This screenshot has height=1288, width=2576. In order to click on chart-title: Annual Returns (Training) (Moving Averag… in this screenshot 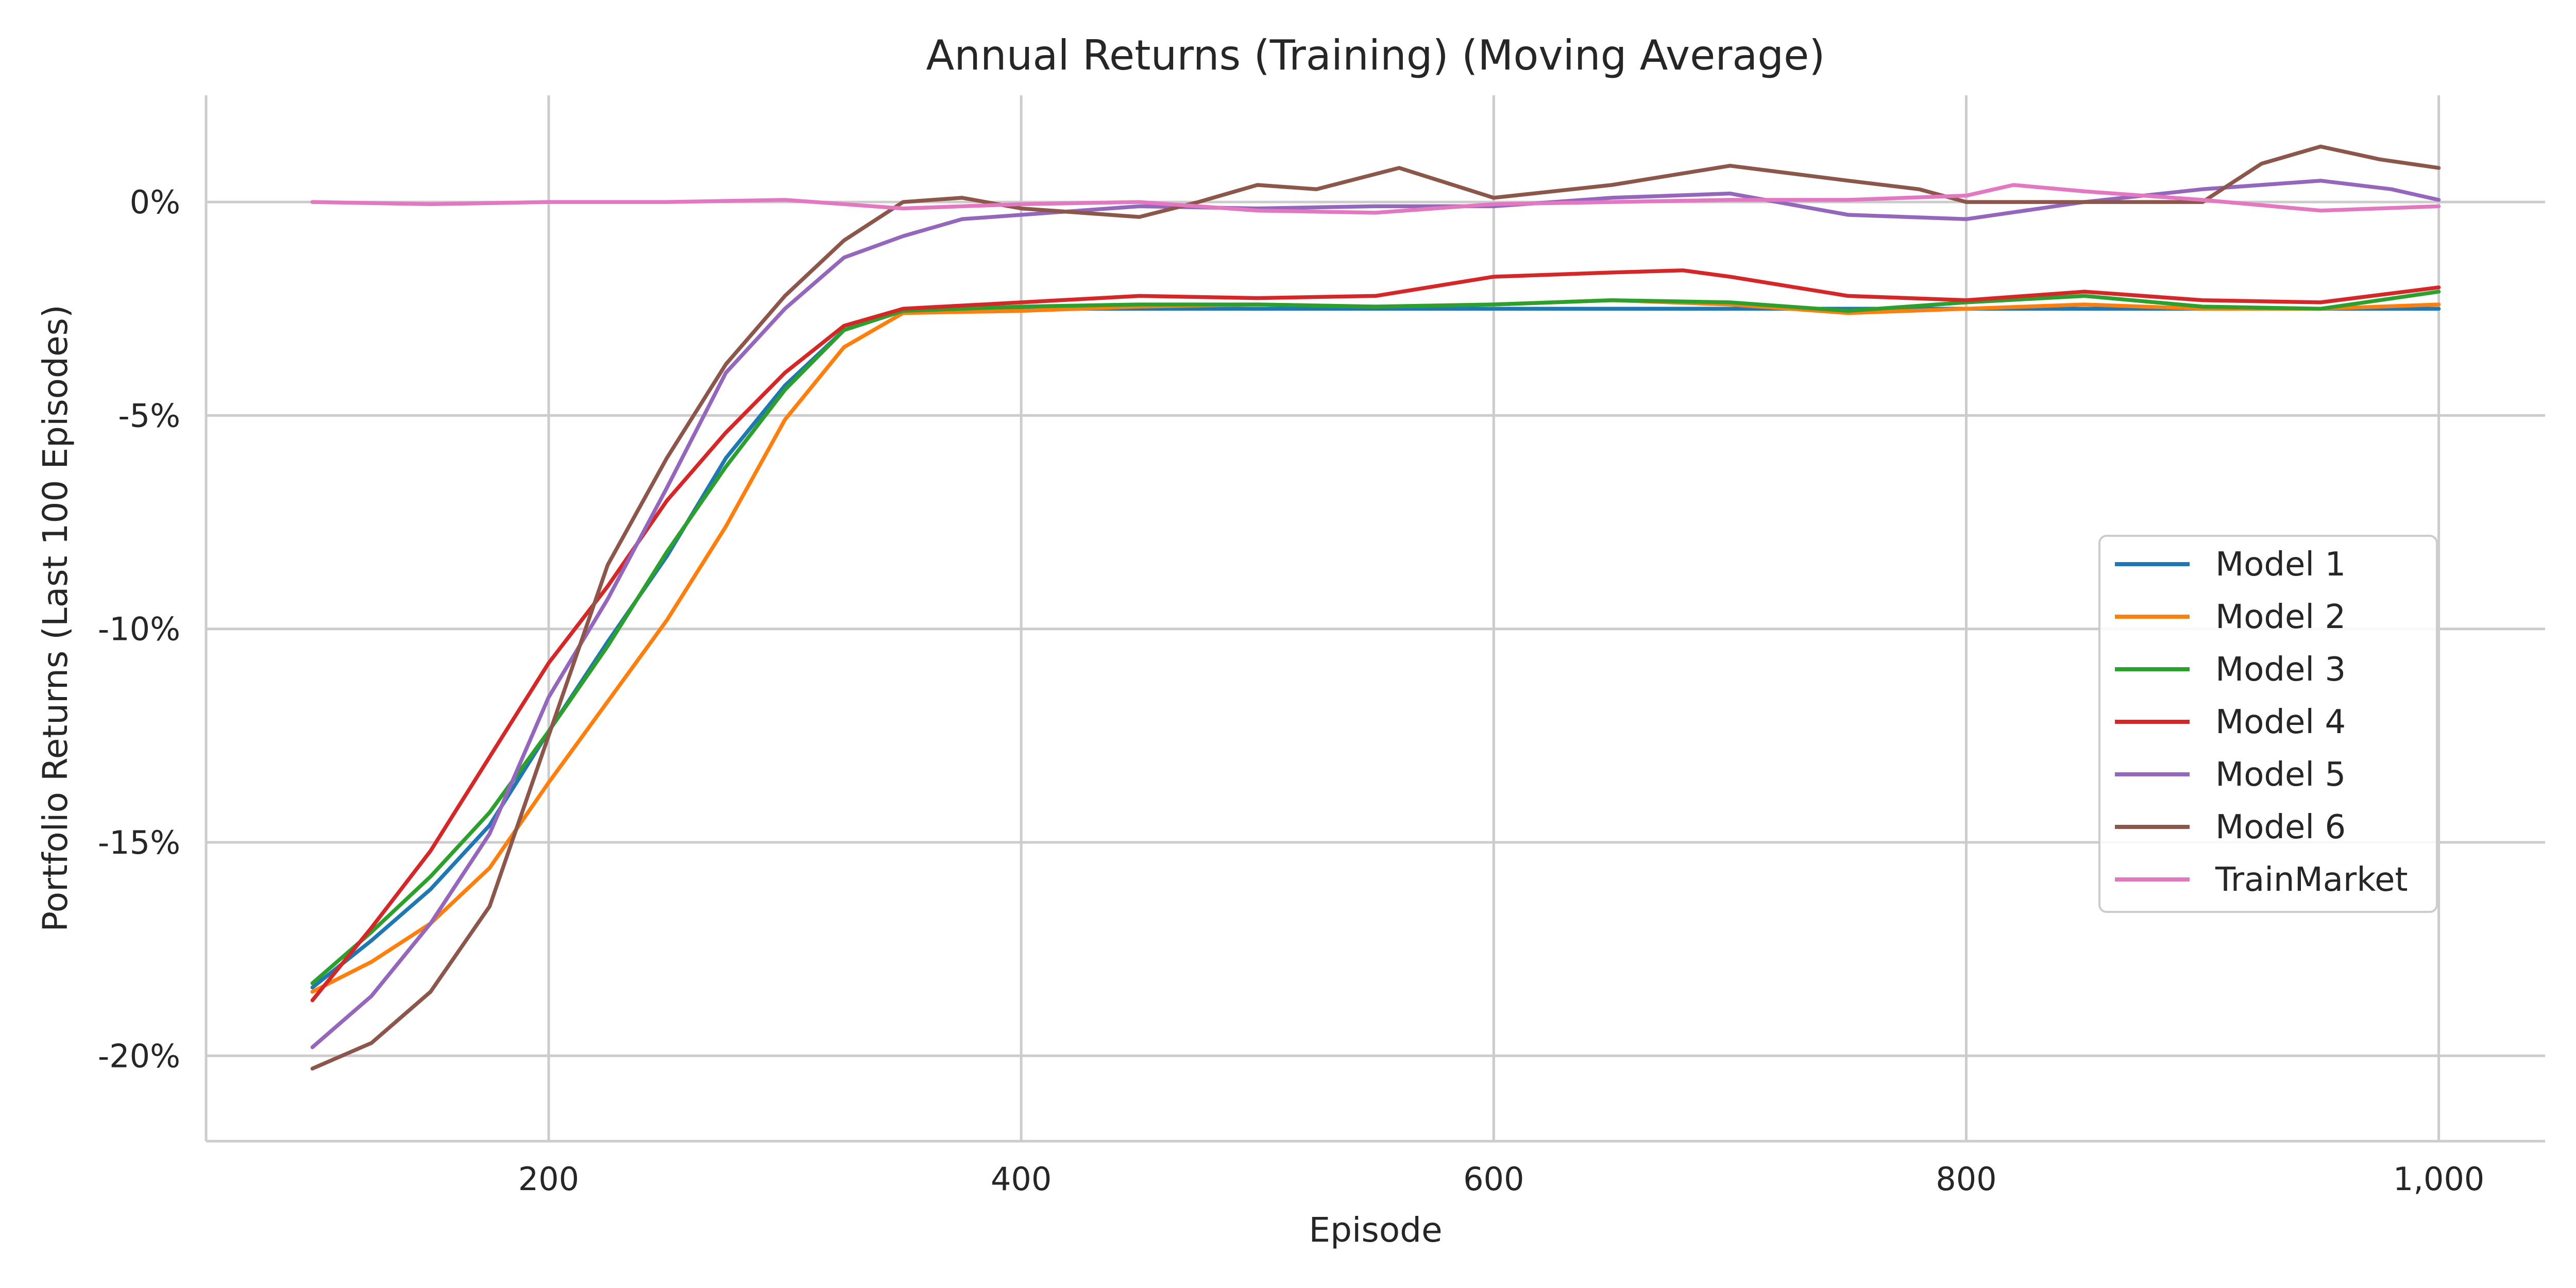, I will do `click(1375, 55)`.